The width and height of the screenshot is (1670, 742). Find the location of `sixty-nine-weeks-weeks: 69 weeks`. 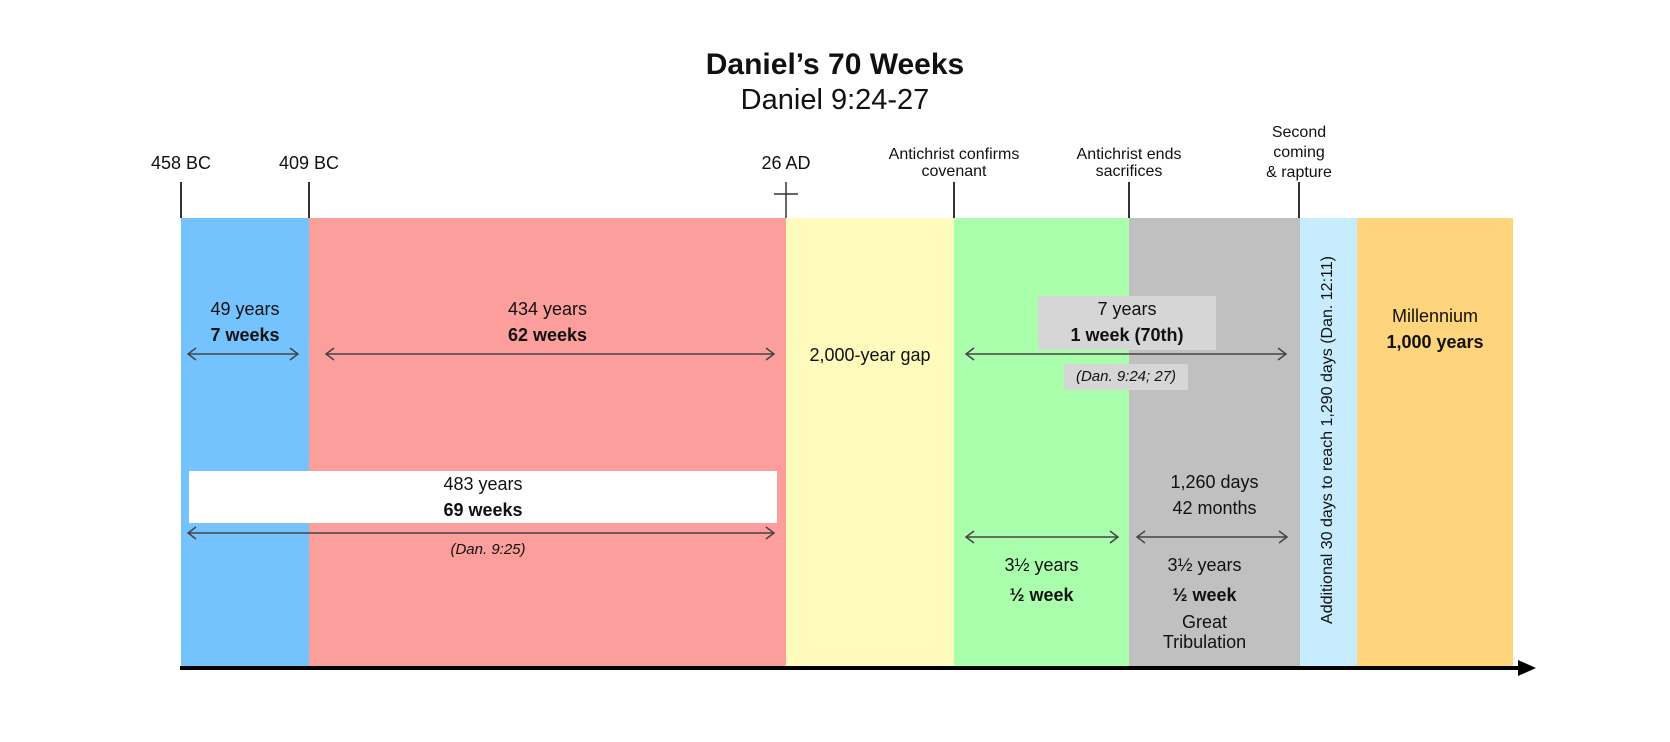

sixty-nine-weeks-weeks: 69 weeks is located at coordinates (483, 510).